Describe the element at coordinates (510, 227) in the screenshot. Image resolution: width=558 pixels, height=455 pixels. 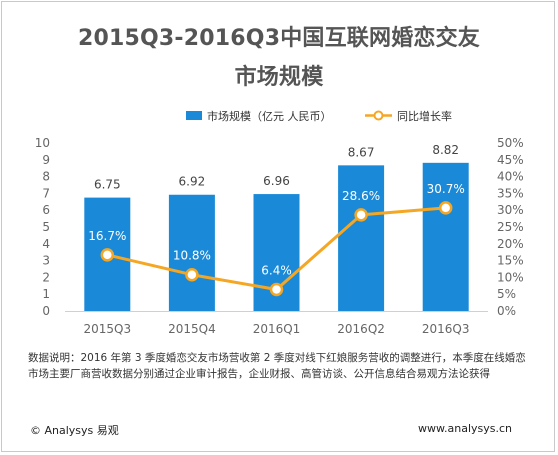
I see `y-right-tick-label: 25%` at that location.